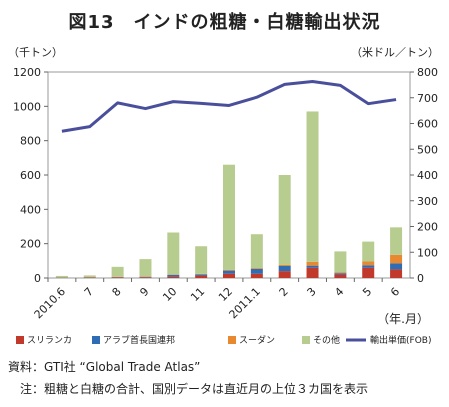 This screenshot has height=407, width=449. Describe the element at coordinates (339, 292) in the screenshot. I see `x-tick-label: 4` at that location.